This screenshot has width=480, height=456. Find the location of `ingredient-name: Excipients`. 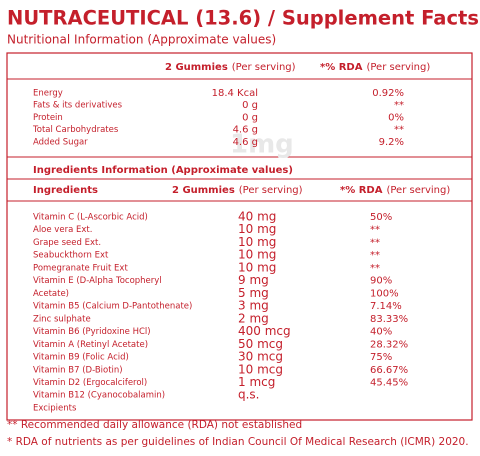

ingredient-name: Excipients is located at coordinates (55, 408).